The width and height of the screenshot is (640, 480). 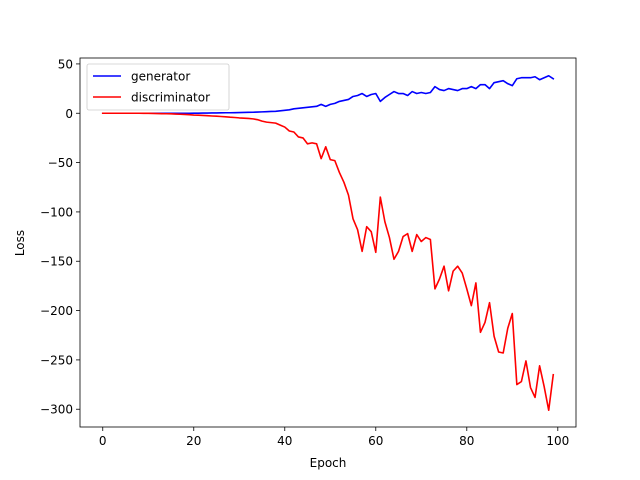 What do you see at coordinates (466, 441) in the screenshot?
I see `x-tick-label: 80` at bounding box center [466, 441].